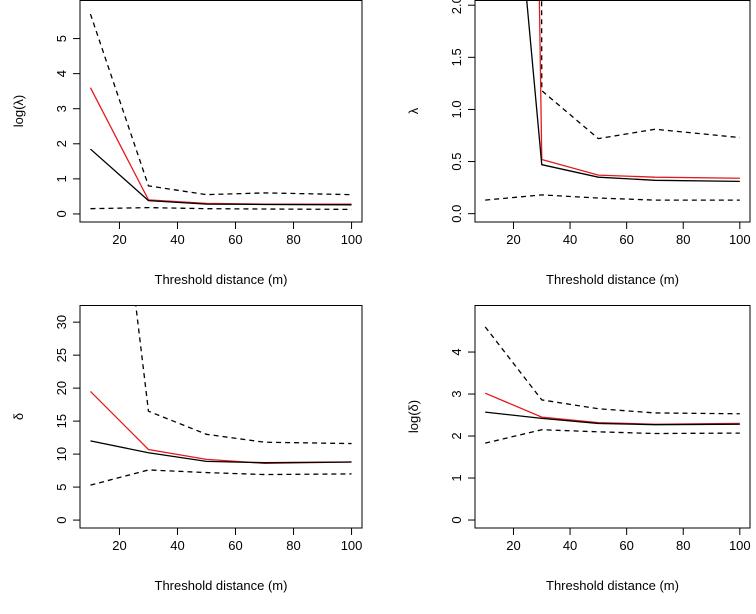 The width and height of the screenshot is (756, 614). Describe the element at coordinates (413, 110) in the screenshot. I see `y-axis-title: λ` at that location.